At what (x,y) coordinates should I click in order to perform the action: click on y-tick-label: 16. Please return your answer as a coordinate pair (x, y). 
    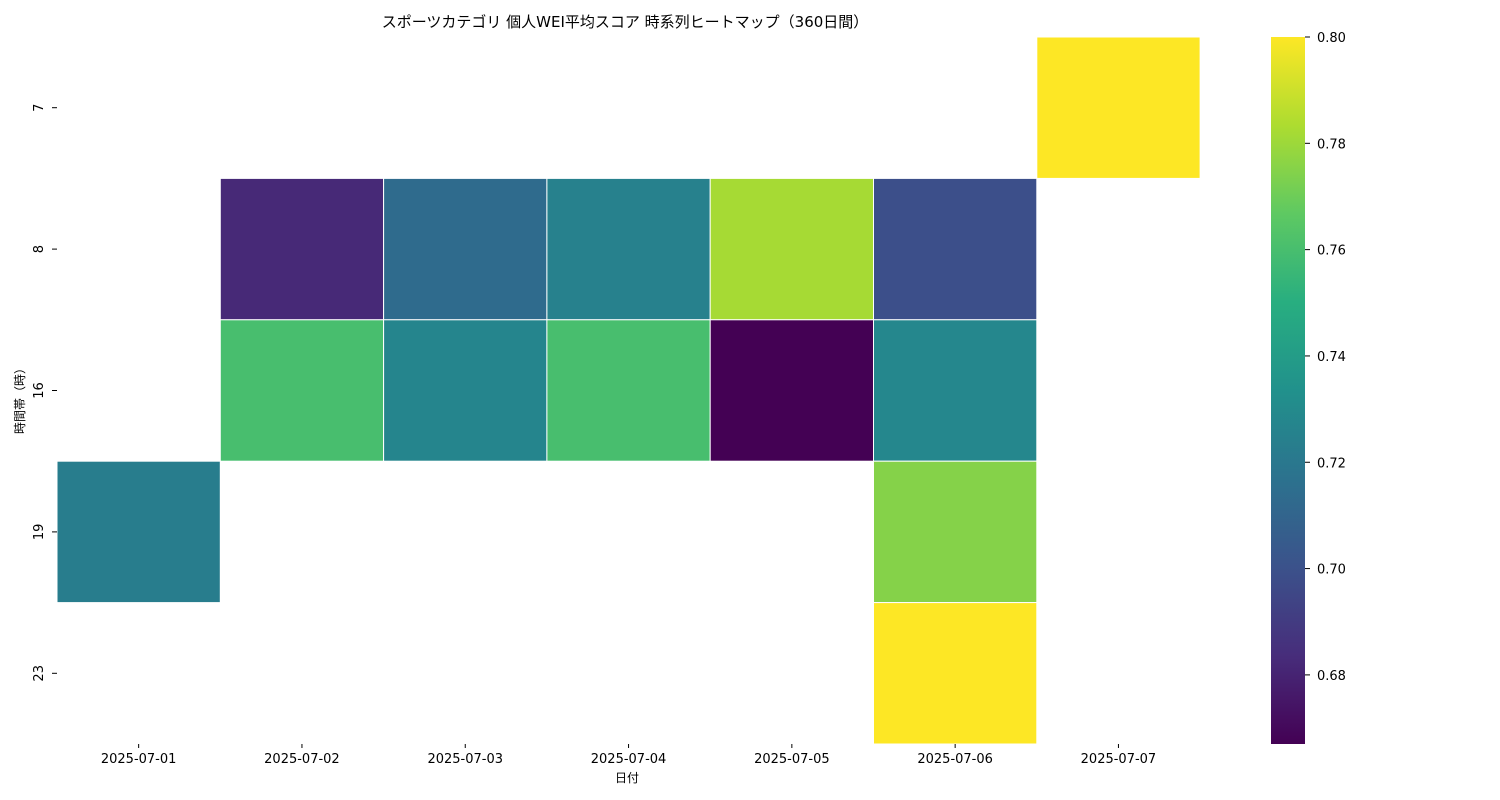
    Looking at the image, I should click on (39, 390).